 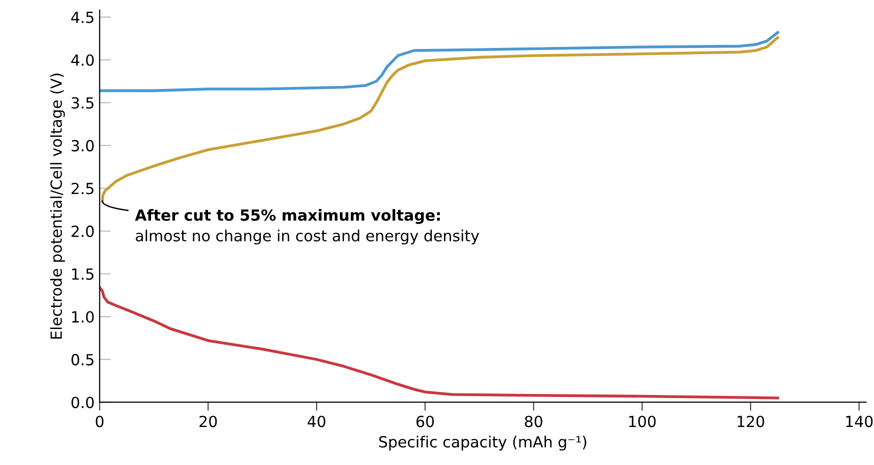 What do you see at coordinates (440, 61) in the screenshot?
I see `line-series` at bounding box center [440, 61].